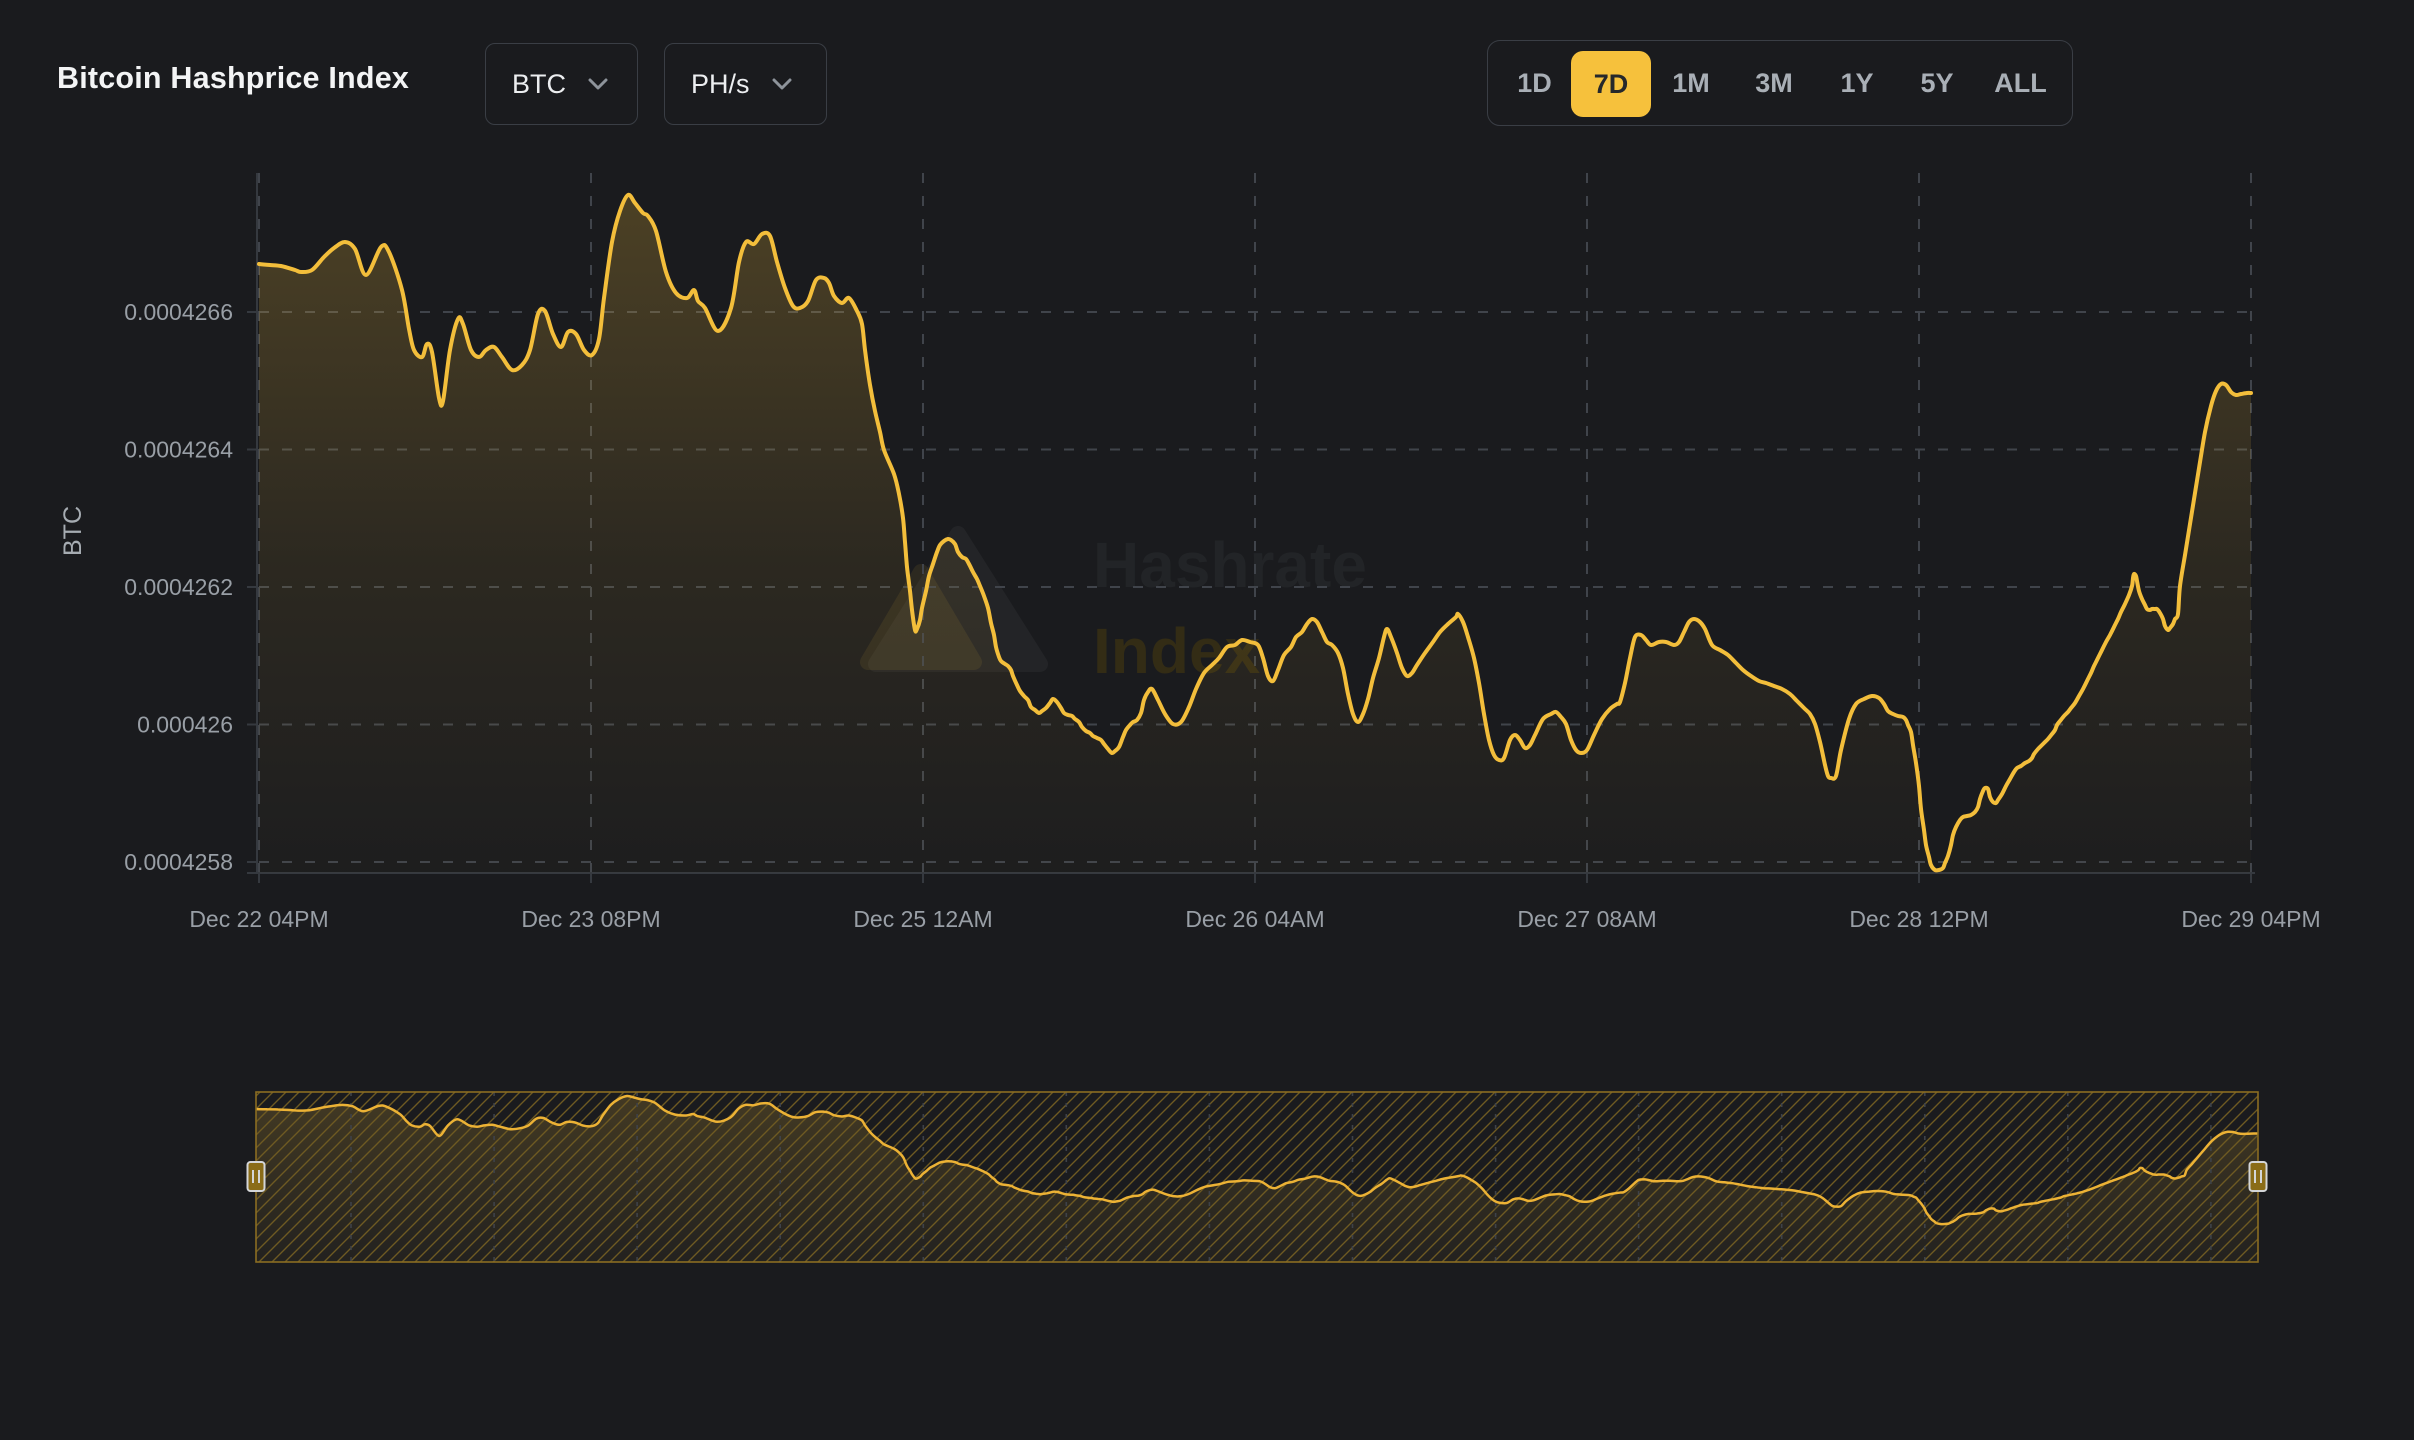 The width and height of the screenshot is (2414, 1440). I want to click on svg-text: Dec 27 08AM, so click(1586, 919).